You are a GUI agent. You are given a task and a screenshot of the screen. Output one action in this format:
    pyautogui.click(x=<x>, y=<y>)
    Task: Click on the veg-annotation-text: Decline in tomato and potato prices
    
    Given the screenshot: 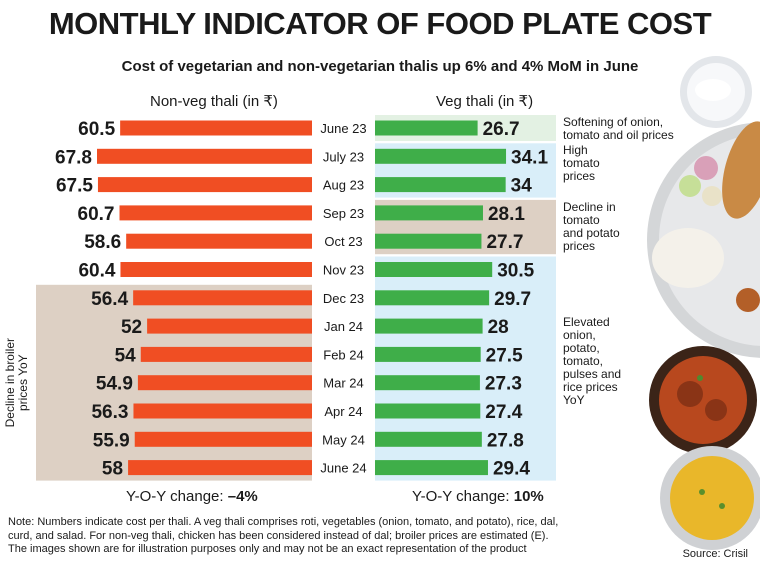 What is the action you would take?
    pyautogui.click(x=591, y=226)
    